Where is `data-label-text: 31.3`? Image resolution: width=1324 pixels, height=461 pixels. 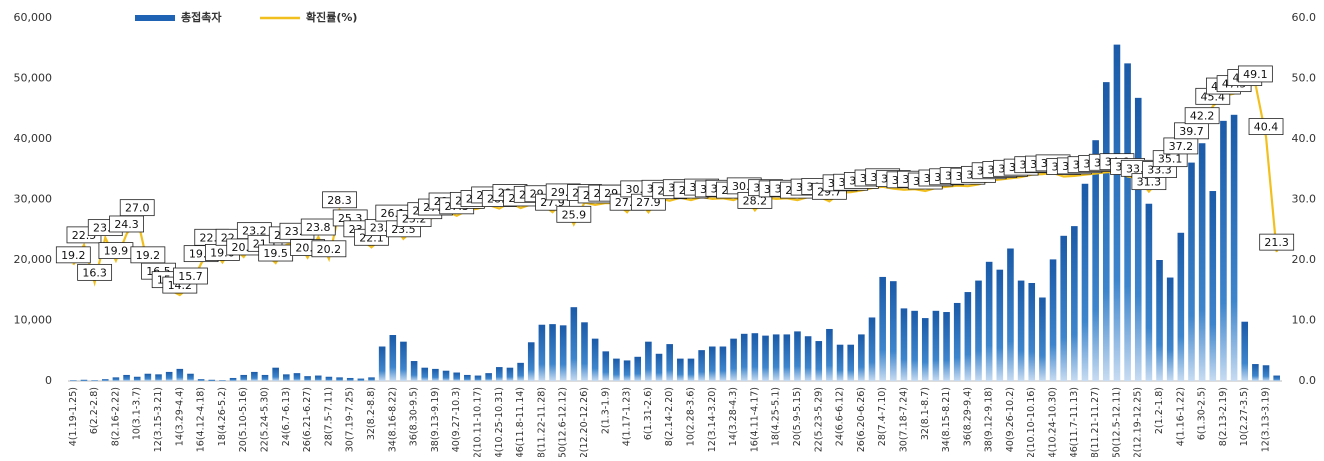 data-label-text: 31.3 is located at coordinates (1149, 182).